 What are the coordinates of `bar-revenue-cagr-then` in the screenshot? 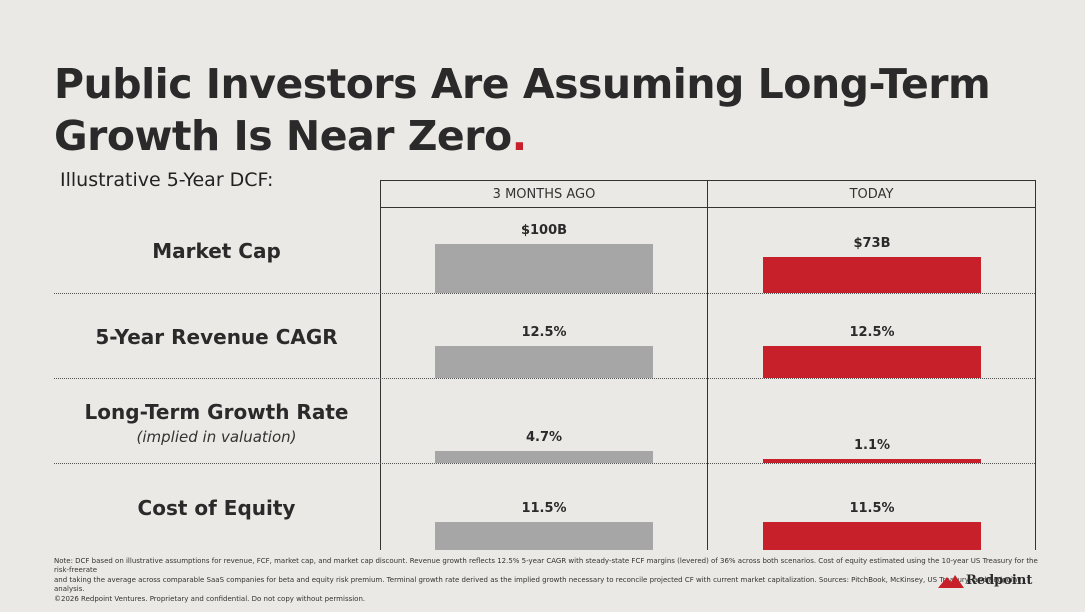 It's located at (544, 362).